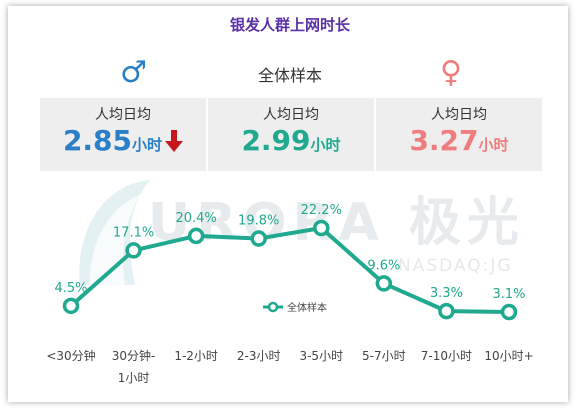  Describe the element at coordinates (133, 232) in the screenshot. I see `data-label: 17.1%` at that location.